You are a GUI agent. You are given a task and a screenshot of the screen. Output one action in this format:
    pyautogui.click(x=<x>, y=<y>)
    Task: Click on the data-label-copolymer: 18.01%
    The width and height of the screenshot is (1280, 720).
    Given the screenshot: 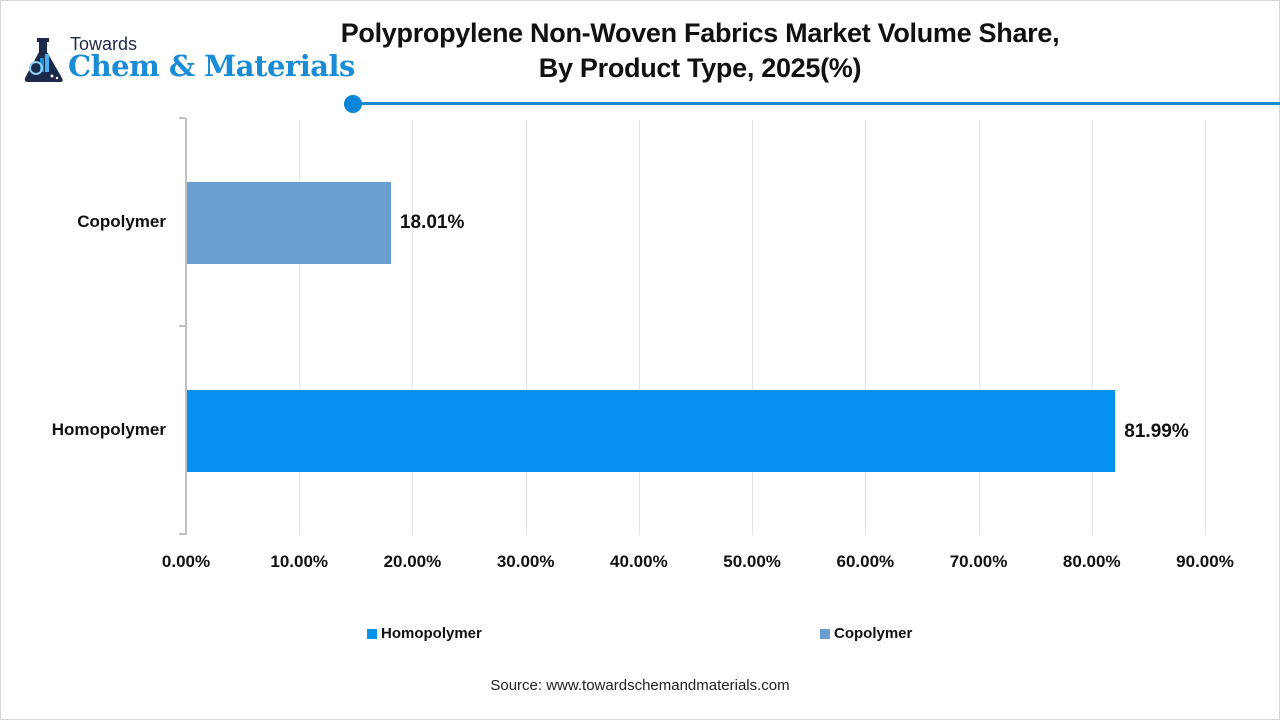 What is the action you would take?
    pyautogui.click(x=432, y=222)
    